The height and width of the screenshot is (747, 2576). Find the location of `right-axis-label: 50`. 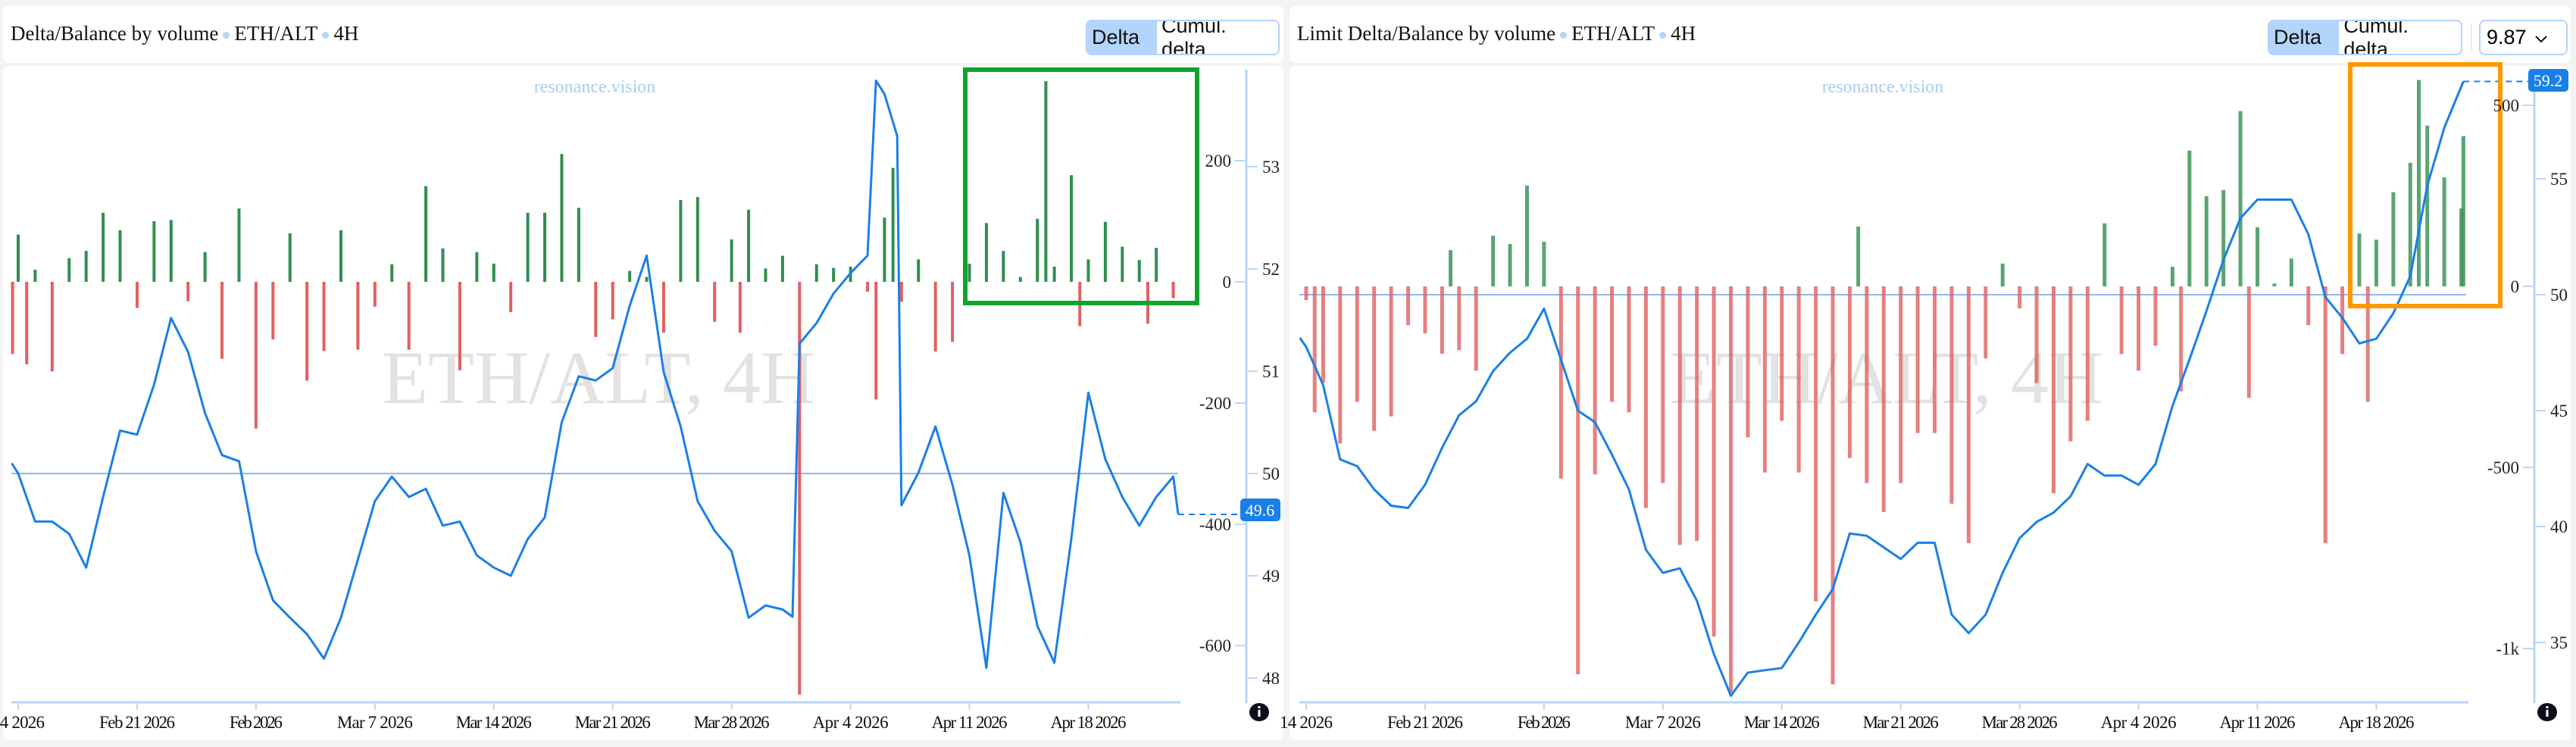

right-axis-label: 50 is located at coordinates (1271, 474).